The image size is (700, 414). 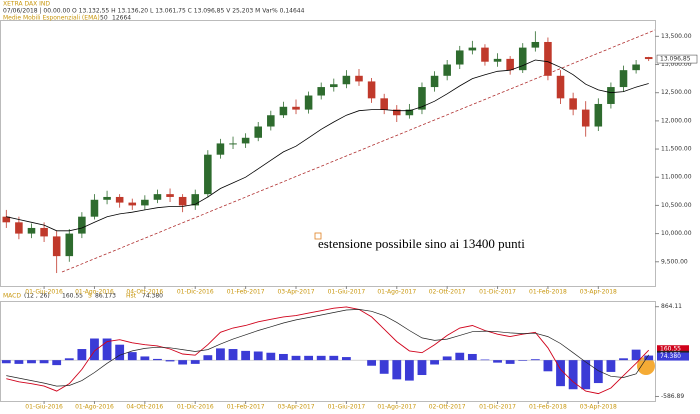 I want to click on y-tick-label: 12,000.00, so click(x=676, y=120).